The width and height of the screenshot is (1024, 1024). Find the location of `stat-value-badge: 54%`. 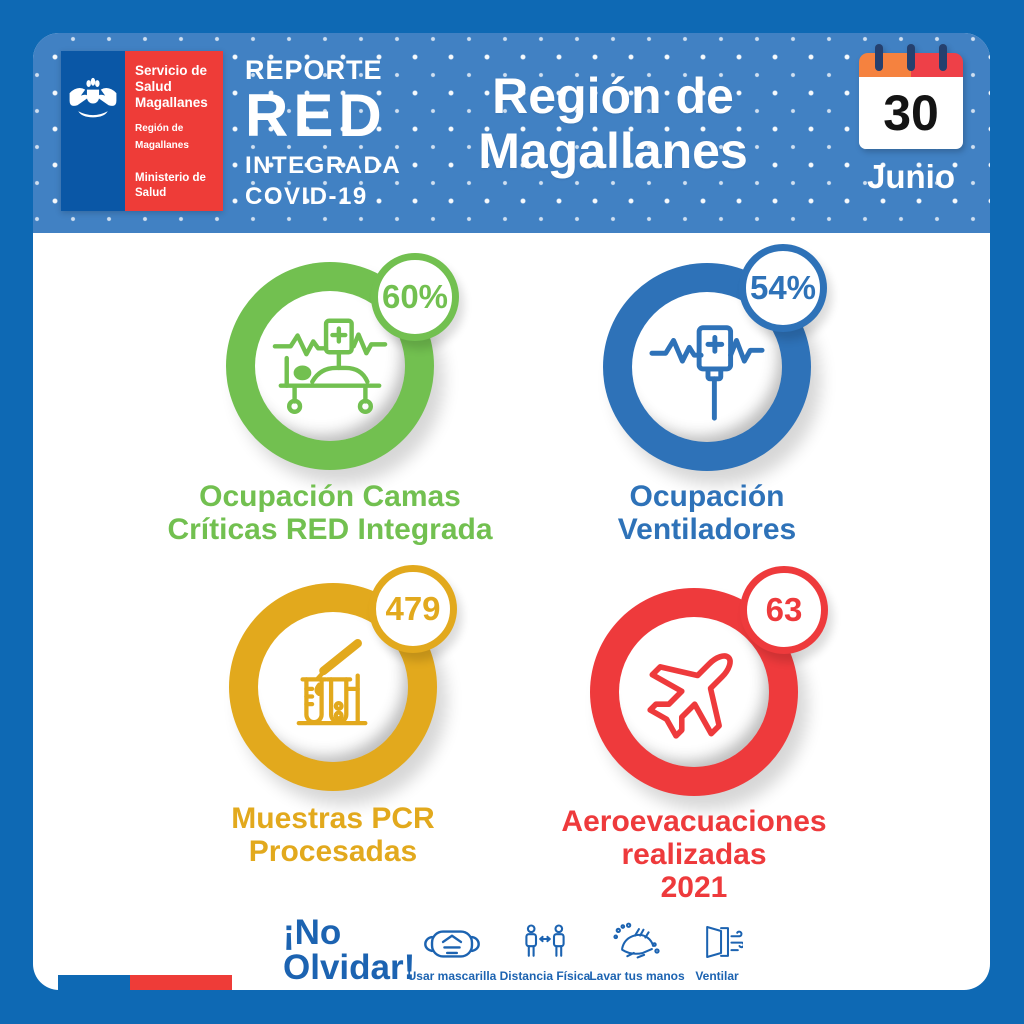

stat-value-badge: 54% is located at coordinates (783, 288).